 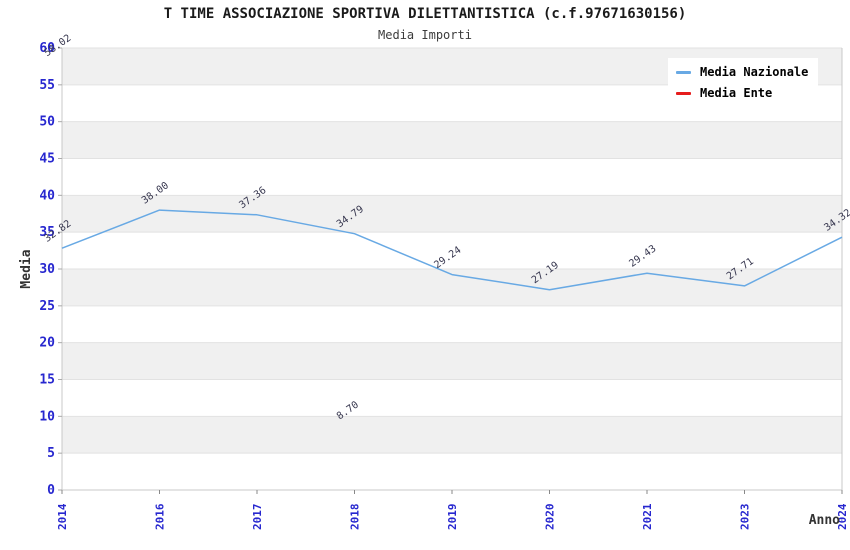 What do you see at coordinates (257, 517) in the screenshot?
I see `x-tick-label: 2017` at bounding box center [257, 517].